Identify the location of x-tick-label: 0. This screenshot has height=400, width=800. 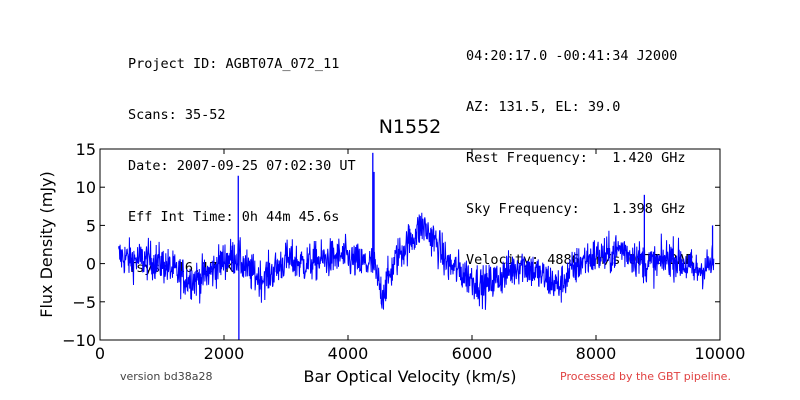
(100, 353).